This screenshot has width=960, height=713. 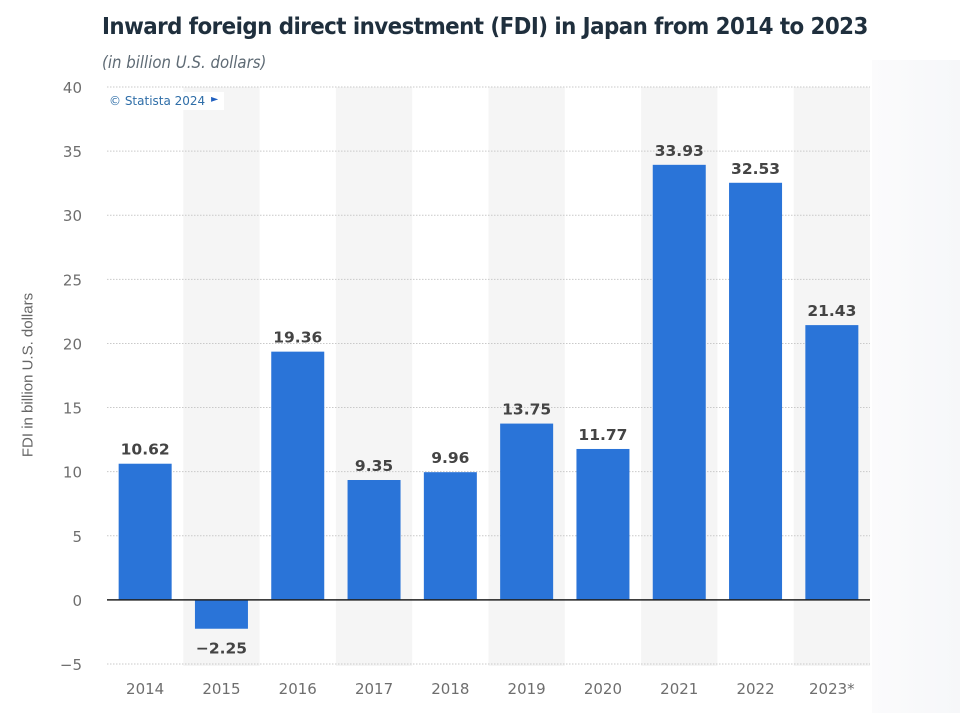 What do you see at coordinates (450, 458) in the screenshot?
I see `data-label: 9.96` at bounding box center [450, 458].